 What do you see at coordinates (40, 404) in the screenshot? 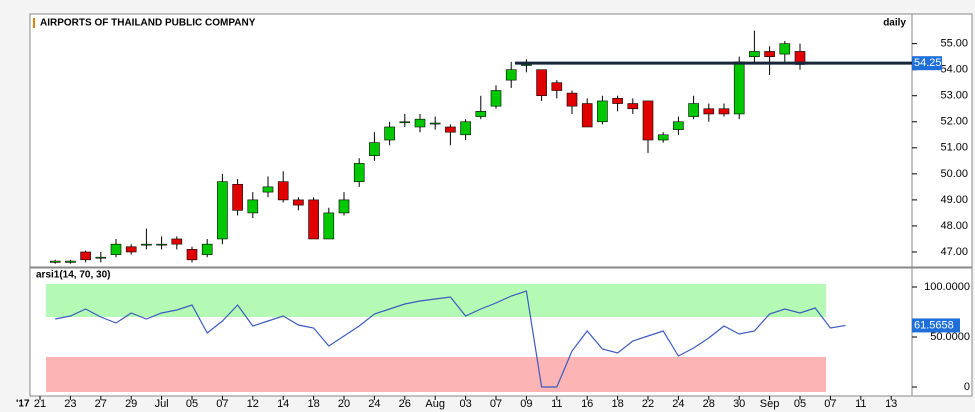
I see `x-tick-label: 21` at bounding box center [40, 404].